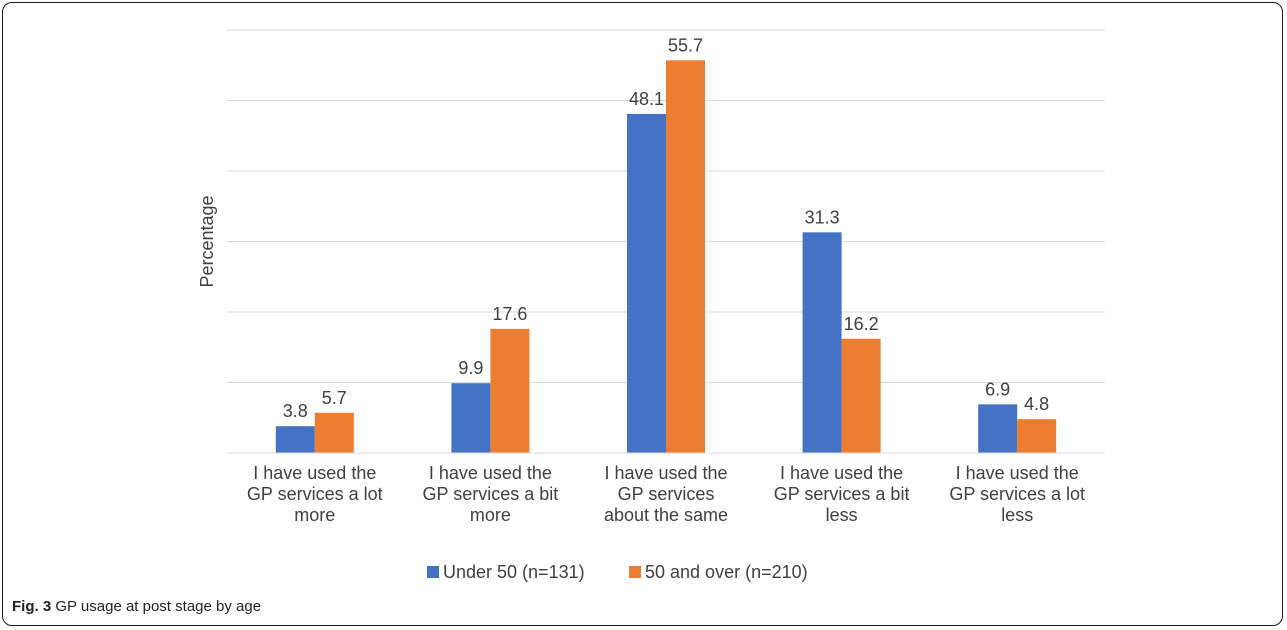 The image size is (1287, 630). I want to click on category-label: I have used the GP services a lot more, so click(315, 494).